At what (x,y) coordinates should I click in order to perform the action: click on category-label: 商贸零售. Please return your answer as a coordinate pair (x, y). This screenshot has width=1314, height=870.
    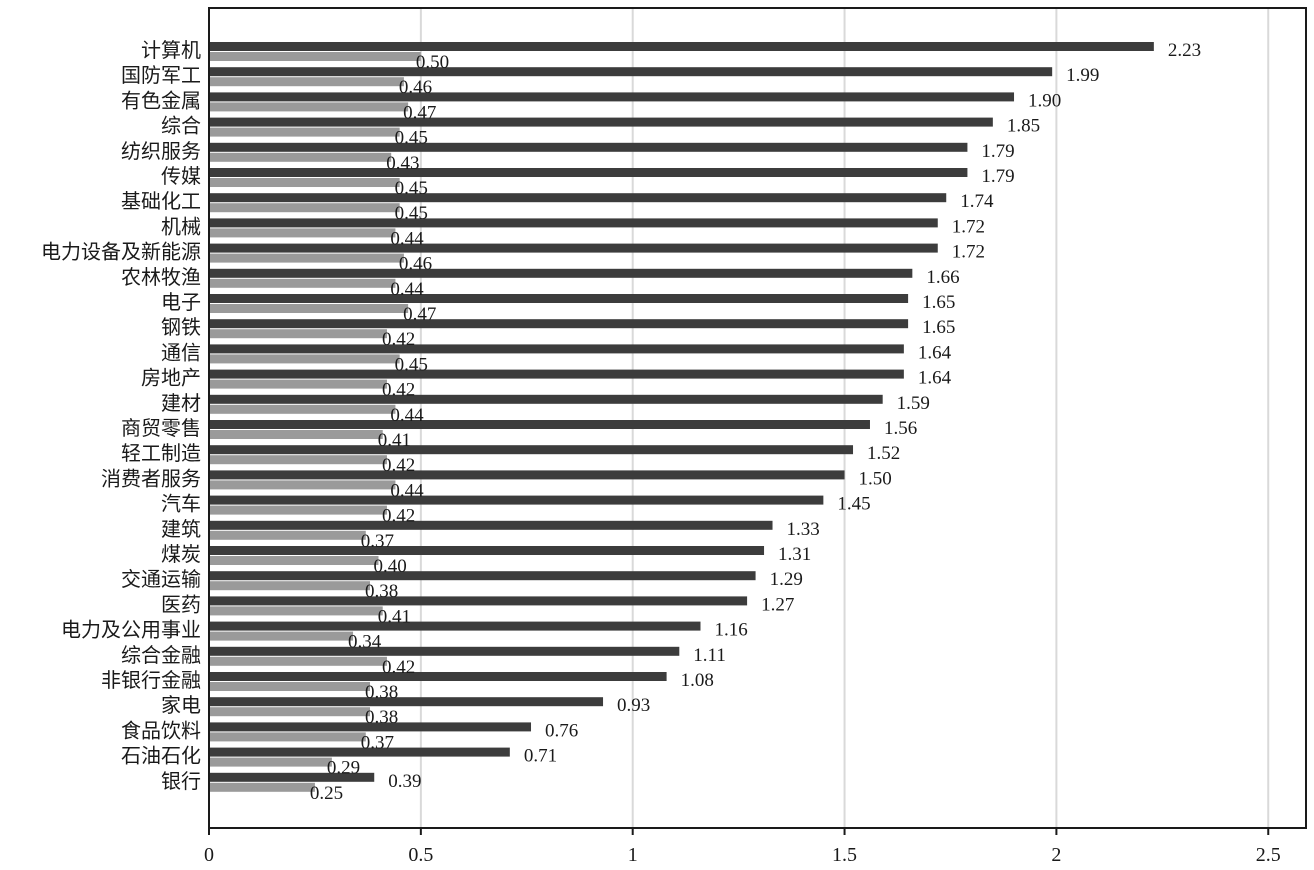
    Looking at the image, I should click on (161, 428).